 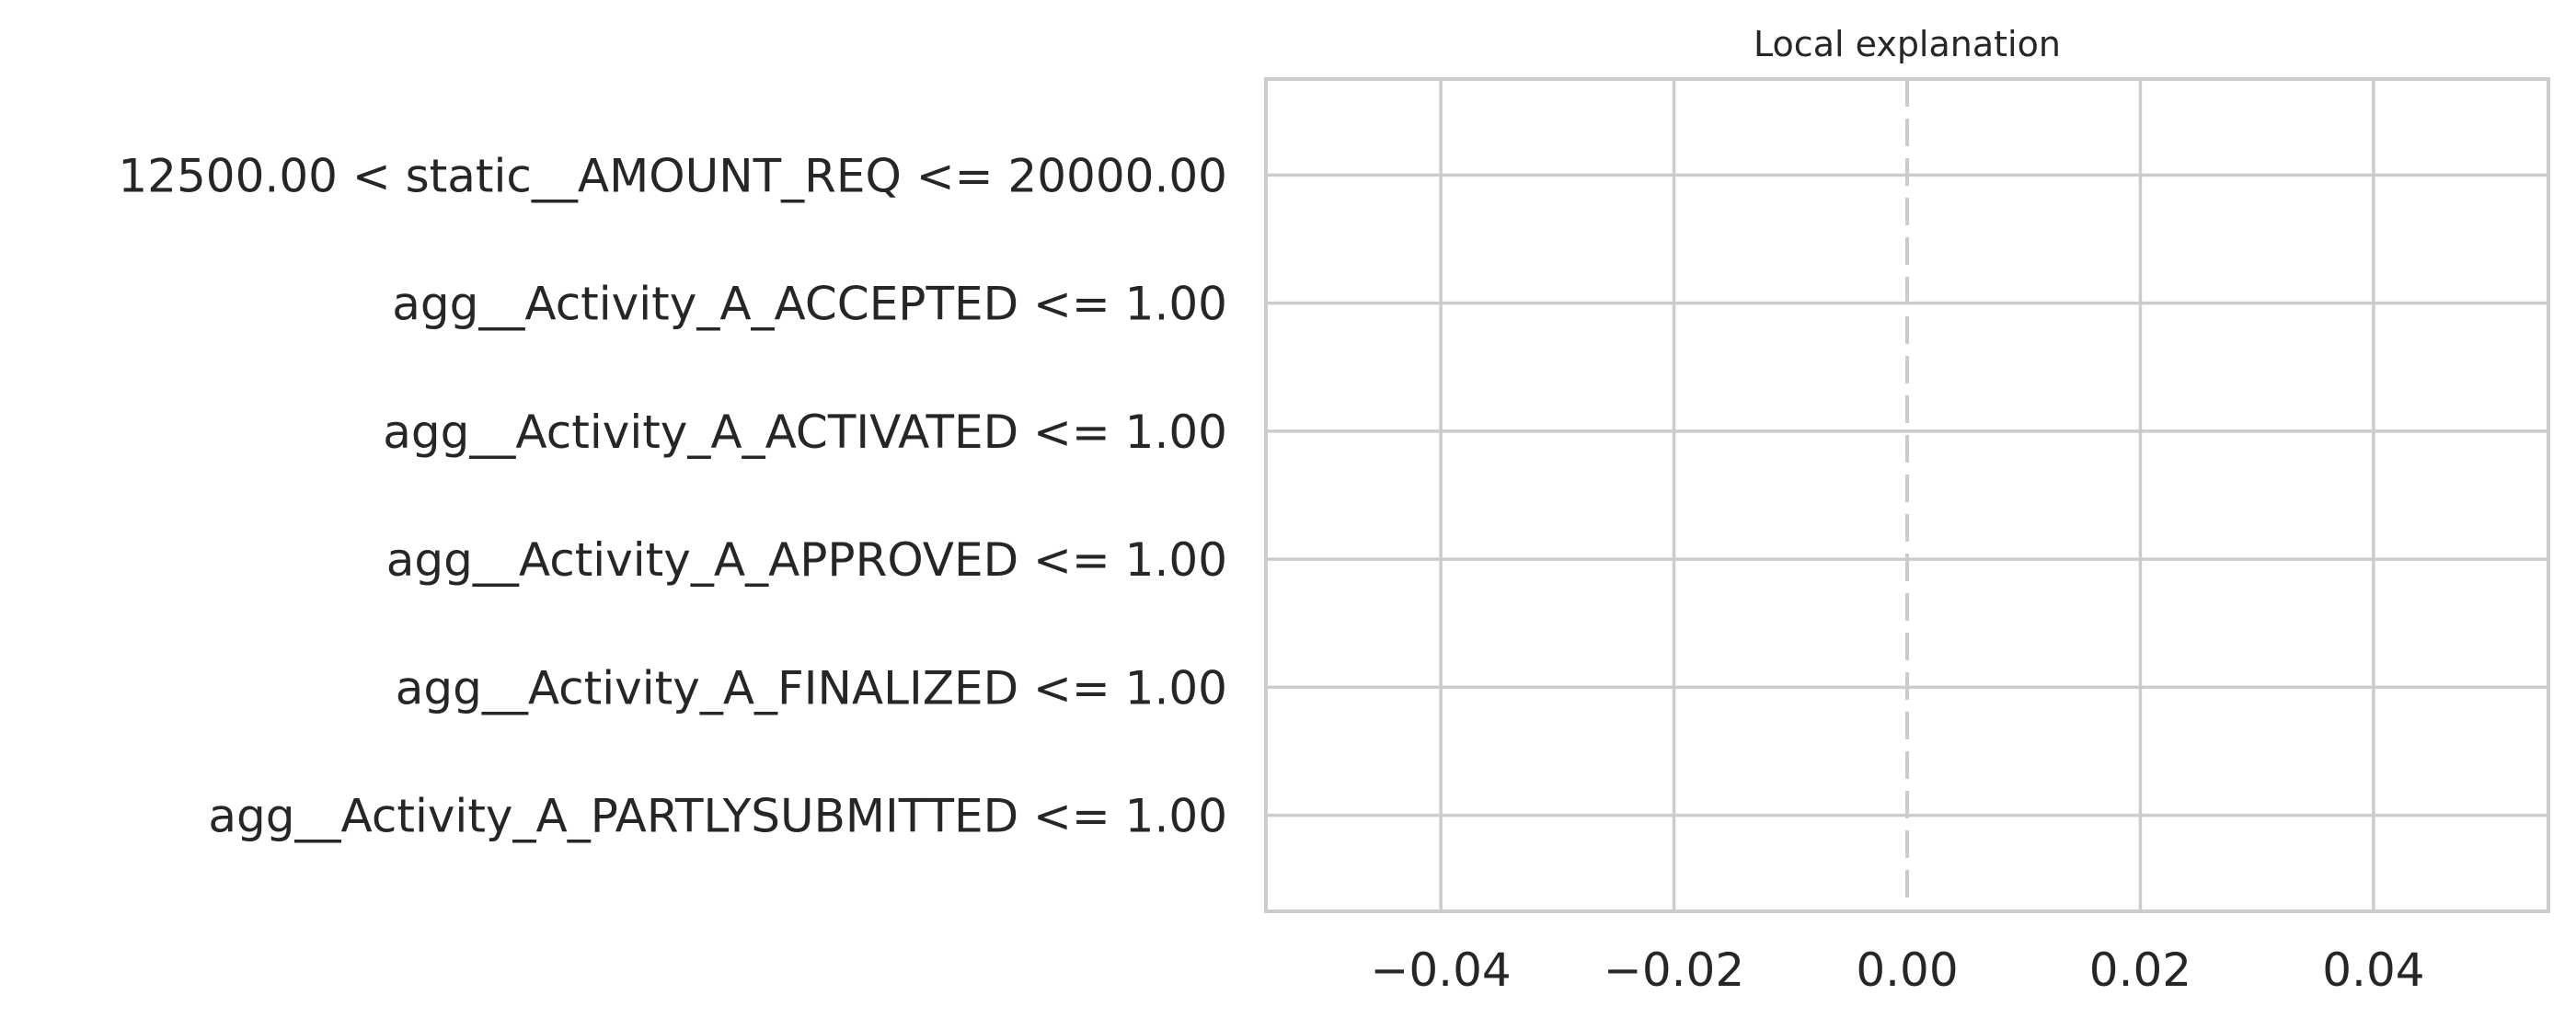 I want to click on x-tick-label: 0.00, so click(x=1907, y=970).